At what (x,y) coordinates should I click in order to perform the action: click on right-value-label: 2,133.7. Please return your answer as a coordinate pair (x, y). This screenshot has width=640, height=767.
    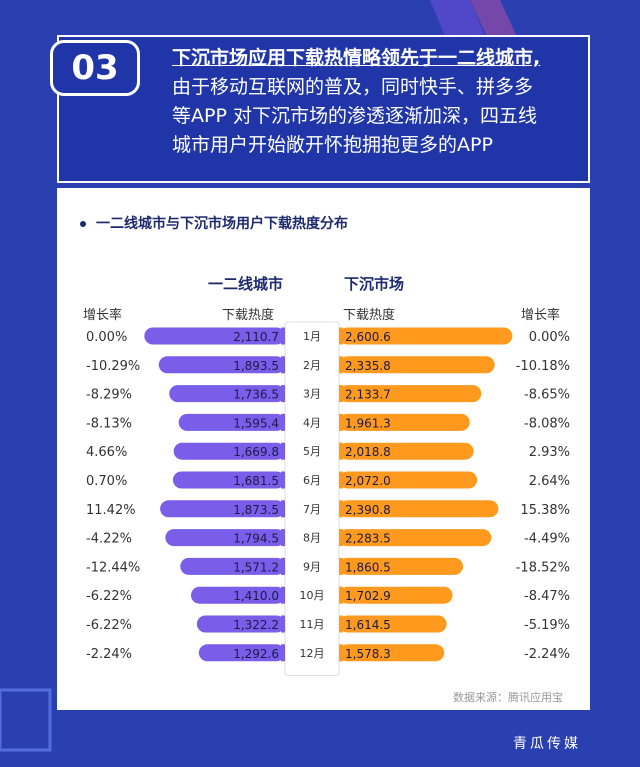
    Looking at the image, I should click on (368, 395).